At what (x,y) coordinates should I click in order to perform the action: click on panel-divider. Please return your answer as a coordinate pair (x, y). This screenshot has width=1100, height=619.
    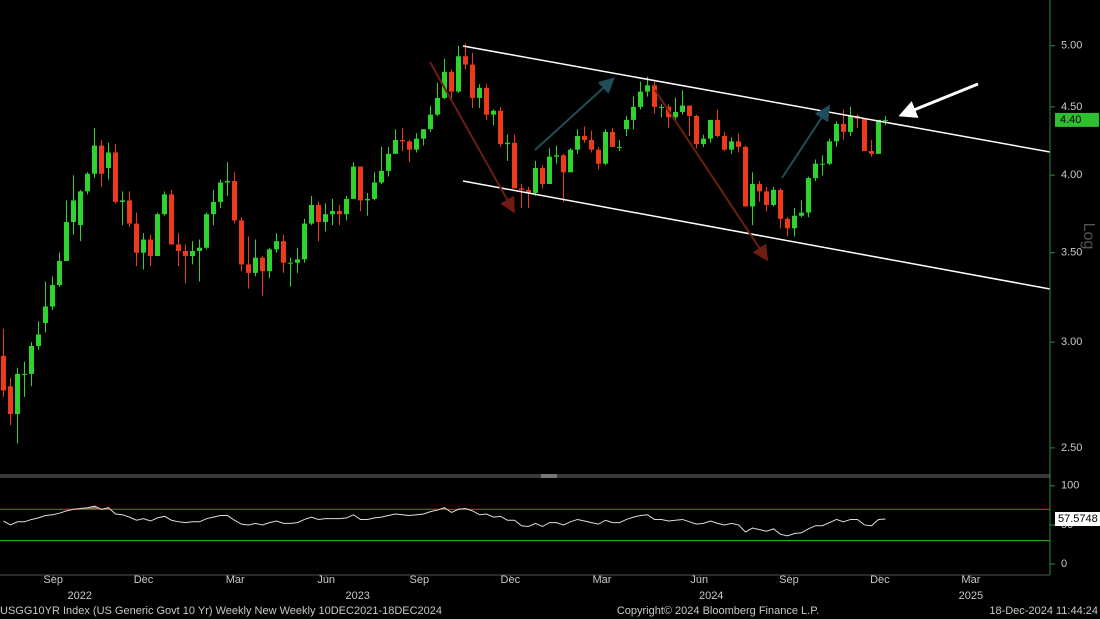
    Looking at the image, I should click on (525, 476).